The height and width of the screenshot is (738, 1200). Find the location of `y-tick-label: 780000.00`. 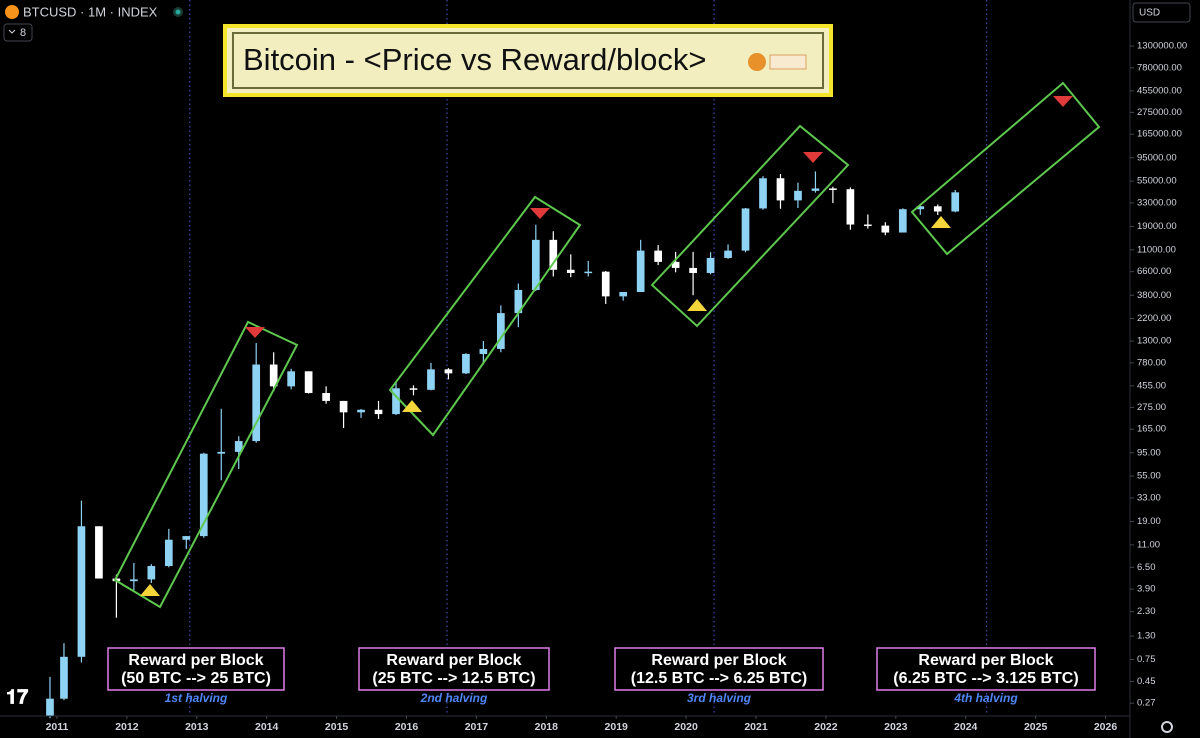

y-tick-label: 780000.00 is located at coordinates (1159, 67).